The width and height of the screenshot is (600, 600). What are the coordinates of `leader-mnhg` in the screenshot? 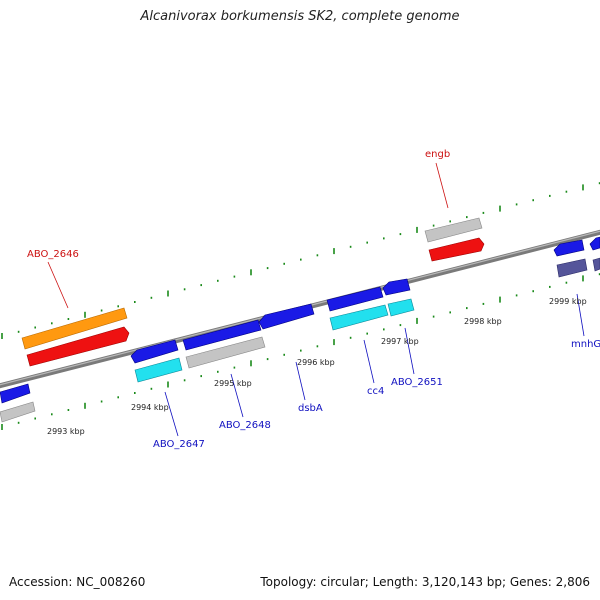 It's located at (580, 315).